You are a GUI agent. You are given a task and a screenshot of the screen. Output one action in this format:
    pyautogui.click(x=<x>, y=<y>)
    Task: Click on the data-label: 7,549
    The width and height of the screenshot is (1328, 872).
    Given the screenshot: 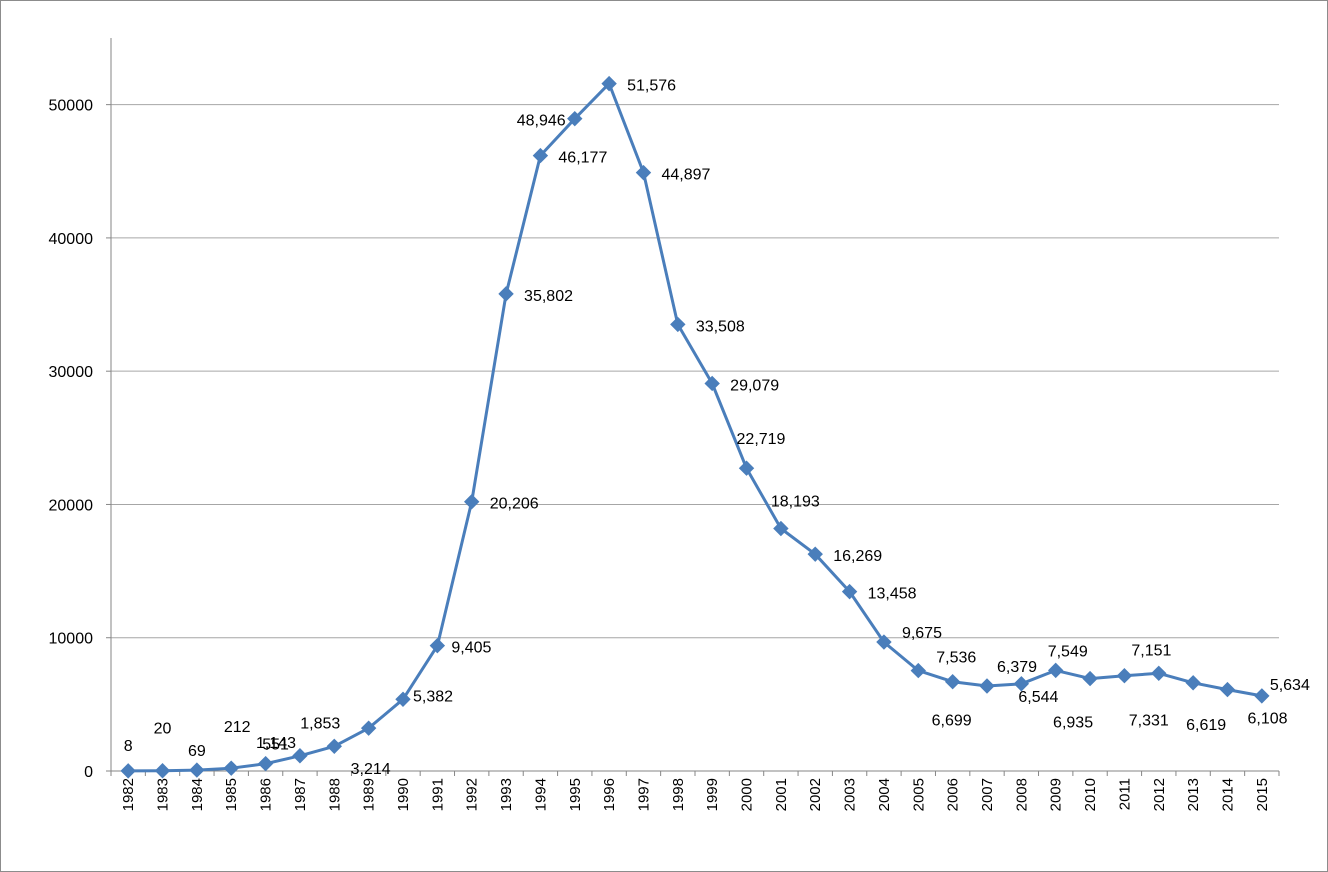 What is the action you would take?
    pyautogui.click(x=1068, y=651)
    